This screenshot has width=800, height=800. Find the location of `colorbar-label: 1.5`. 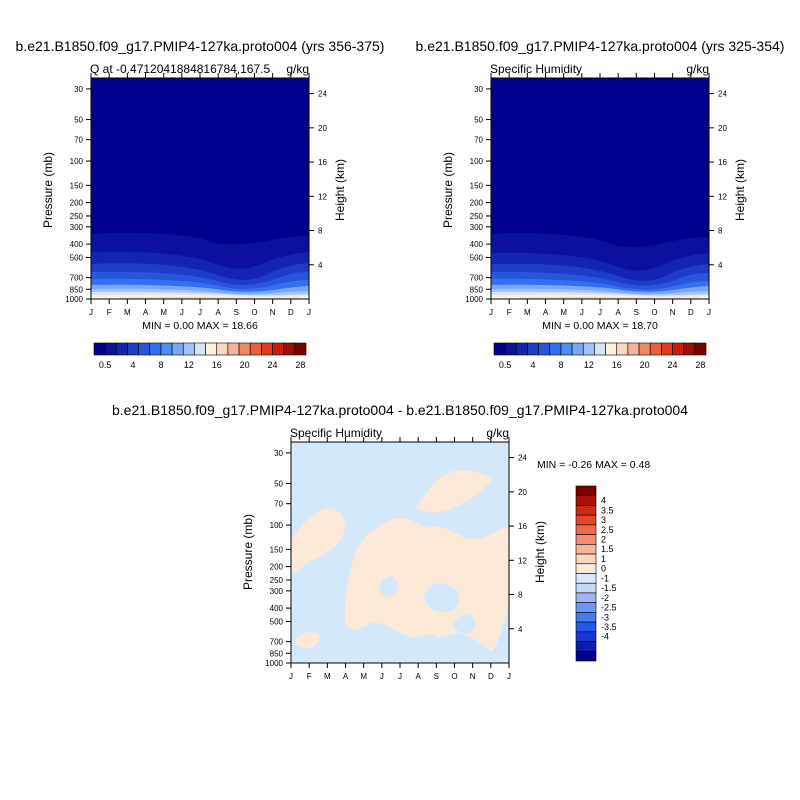

colorbar-label: 1.5 is located at coordinates (607, 549).